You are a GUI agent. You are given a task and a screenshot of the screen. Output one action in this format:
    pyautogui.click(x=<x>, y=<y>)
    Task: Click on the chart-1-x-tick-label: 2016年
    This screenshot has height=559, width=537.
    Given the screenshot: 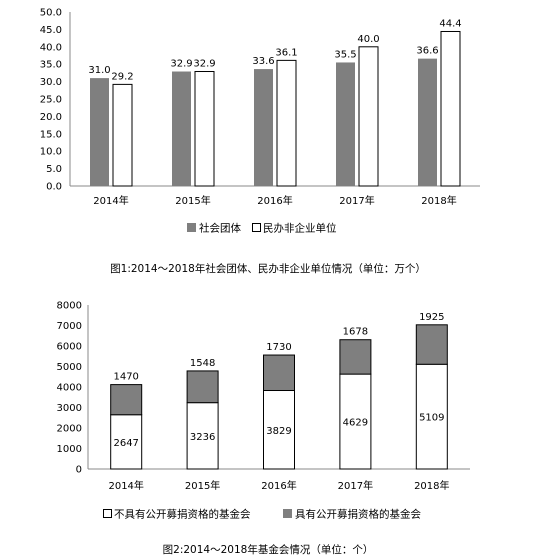 What is the action you would take?
    pyautogui.click(x=274, y=200)
    